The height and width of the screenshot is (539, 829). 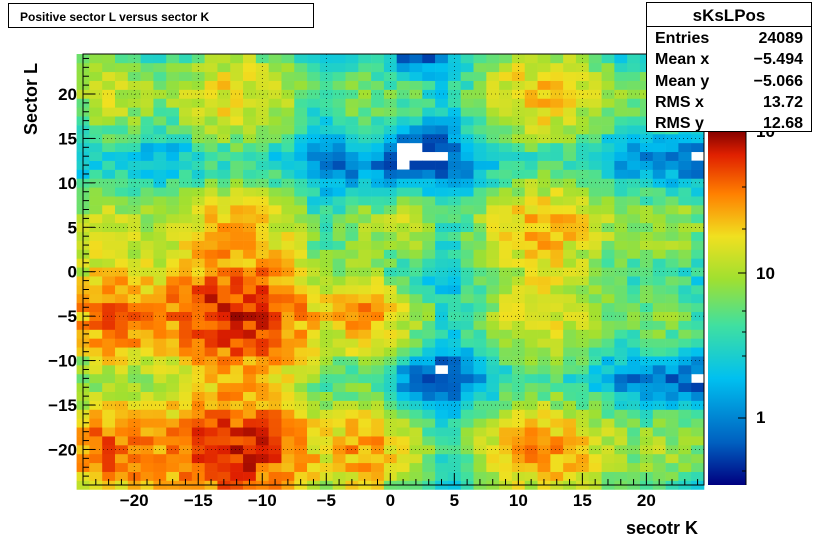 I want to click on stats-row-rms-x: RMS x 13.72, so click(x=729, y=104).